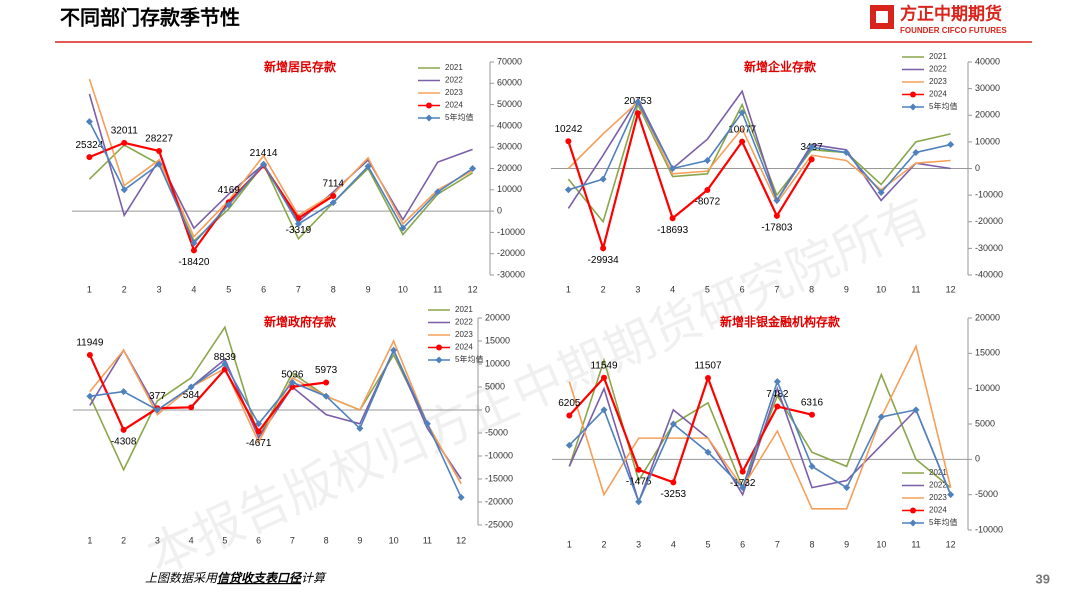 The image size is (1080, 608). Describe the element at coordinates (987, 353) in the screenshot. I see `y-tick-label: 15000` at that location.